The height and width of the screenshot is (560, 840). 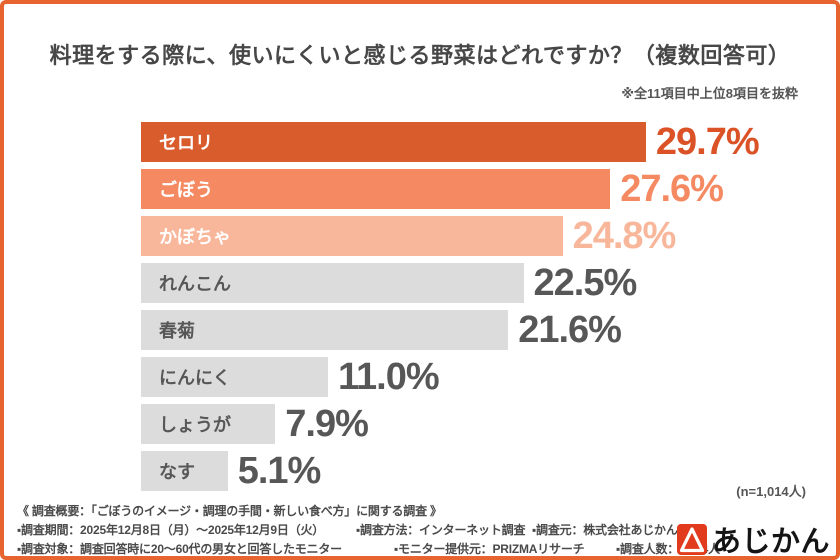 I want to click on bar-value-label: 22.5%, so click(x=585, y=283).